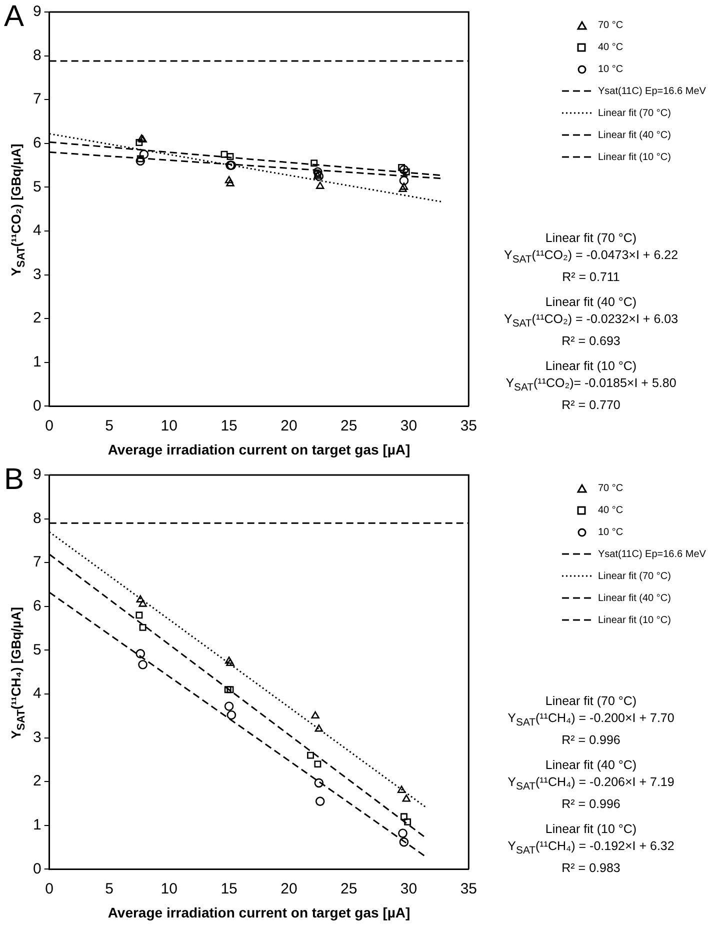 The width and height of the screenshot is (708, 926). I want to click on text: Linear fit (40 °C) Y$_{SAT}$(¹¹CH₄) = -0.206×I + 7.19 R² = 0.996, so click(591, 784).